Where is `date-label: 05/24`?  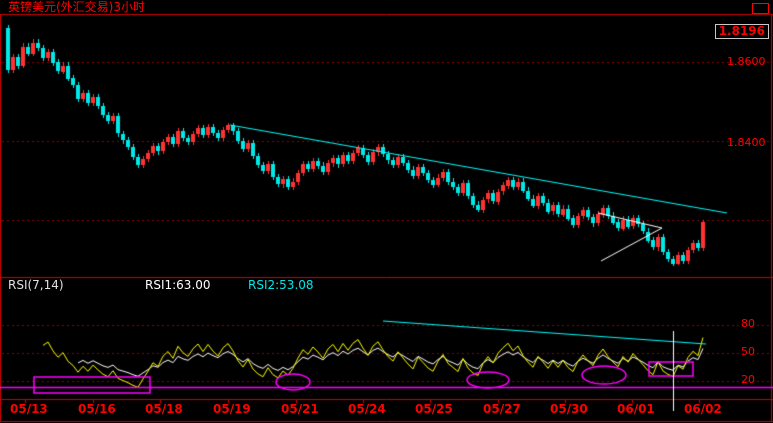
date-label: 05/24 is located at coordinates (367, 409).